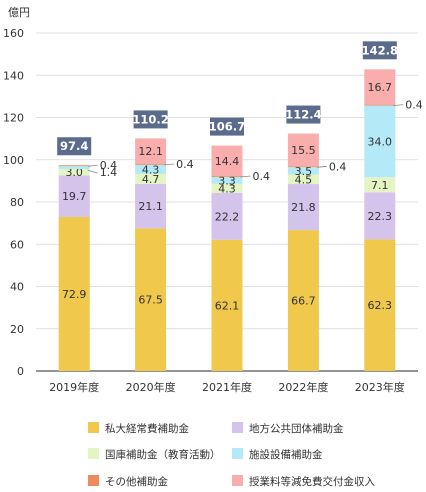 This screenshot has height=492, width=426. I want to click on x-tick-label: 2020年度, so click(151, 387).